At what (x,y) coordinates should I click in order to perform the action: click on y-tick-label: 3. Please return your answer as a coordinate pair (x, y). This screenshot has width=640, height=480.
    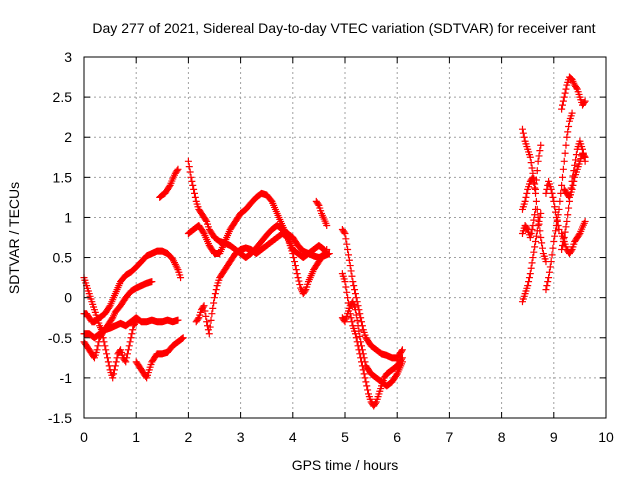
    Looking at the image, I should click on (68, 57).